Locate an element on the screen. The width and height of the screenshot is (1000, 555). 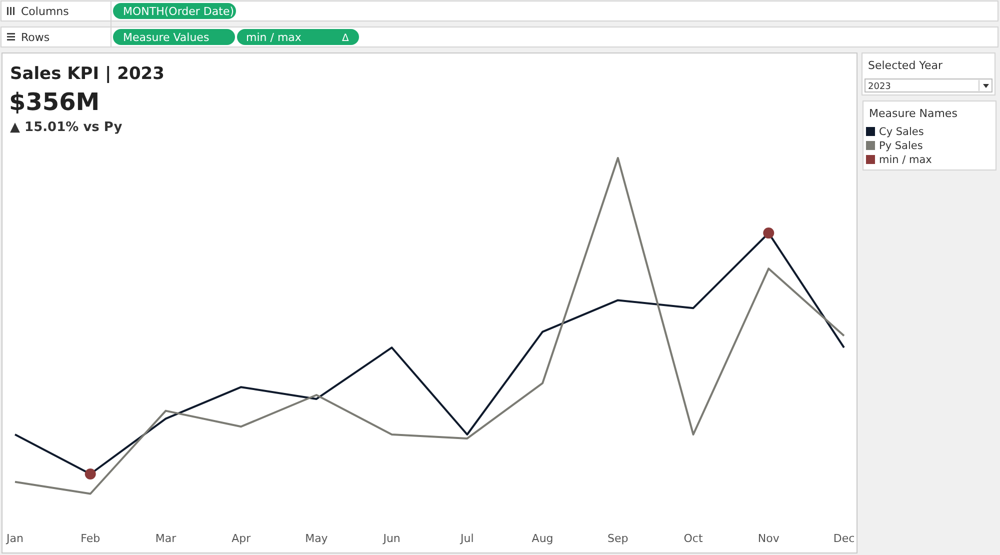
x-tick-label: May is located at coordinates (316, 538).